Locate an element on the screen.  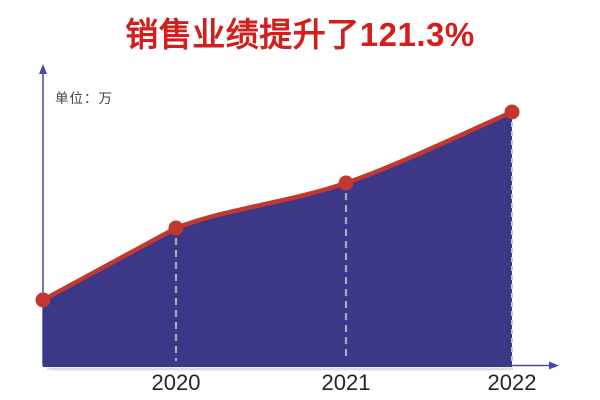
area-shadow-faint is located at coordinates (280, 370).